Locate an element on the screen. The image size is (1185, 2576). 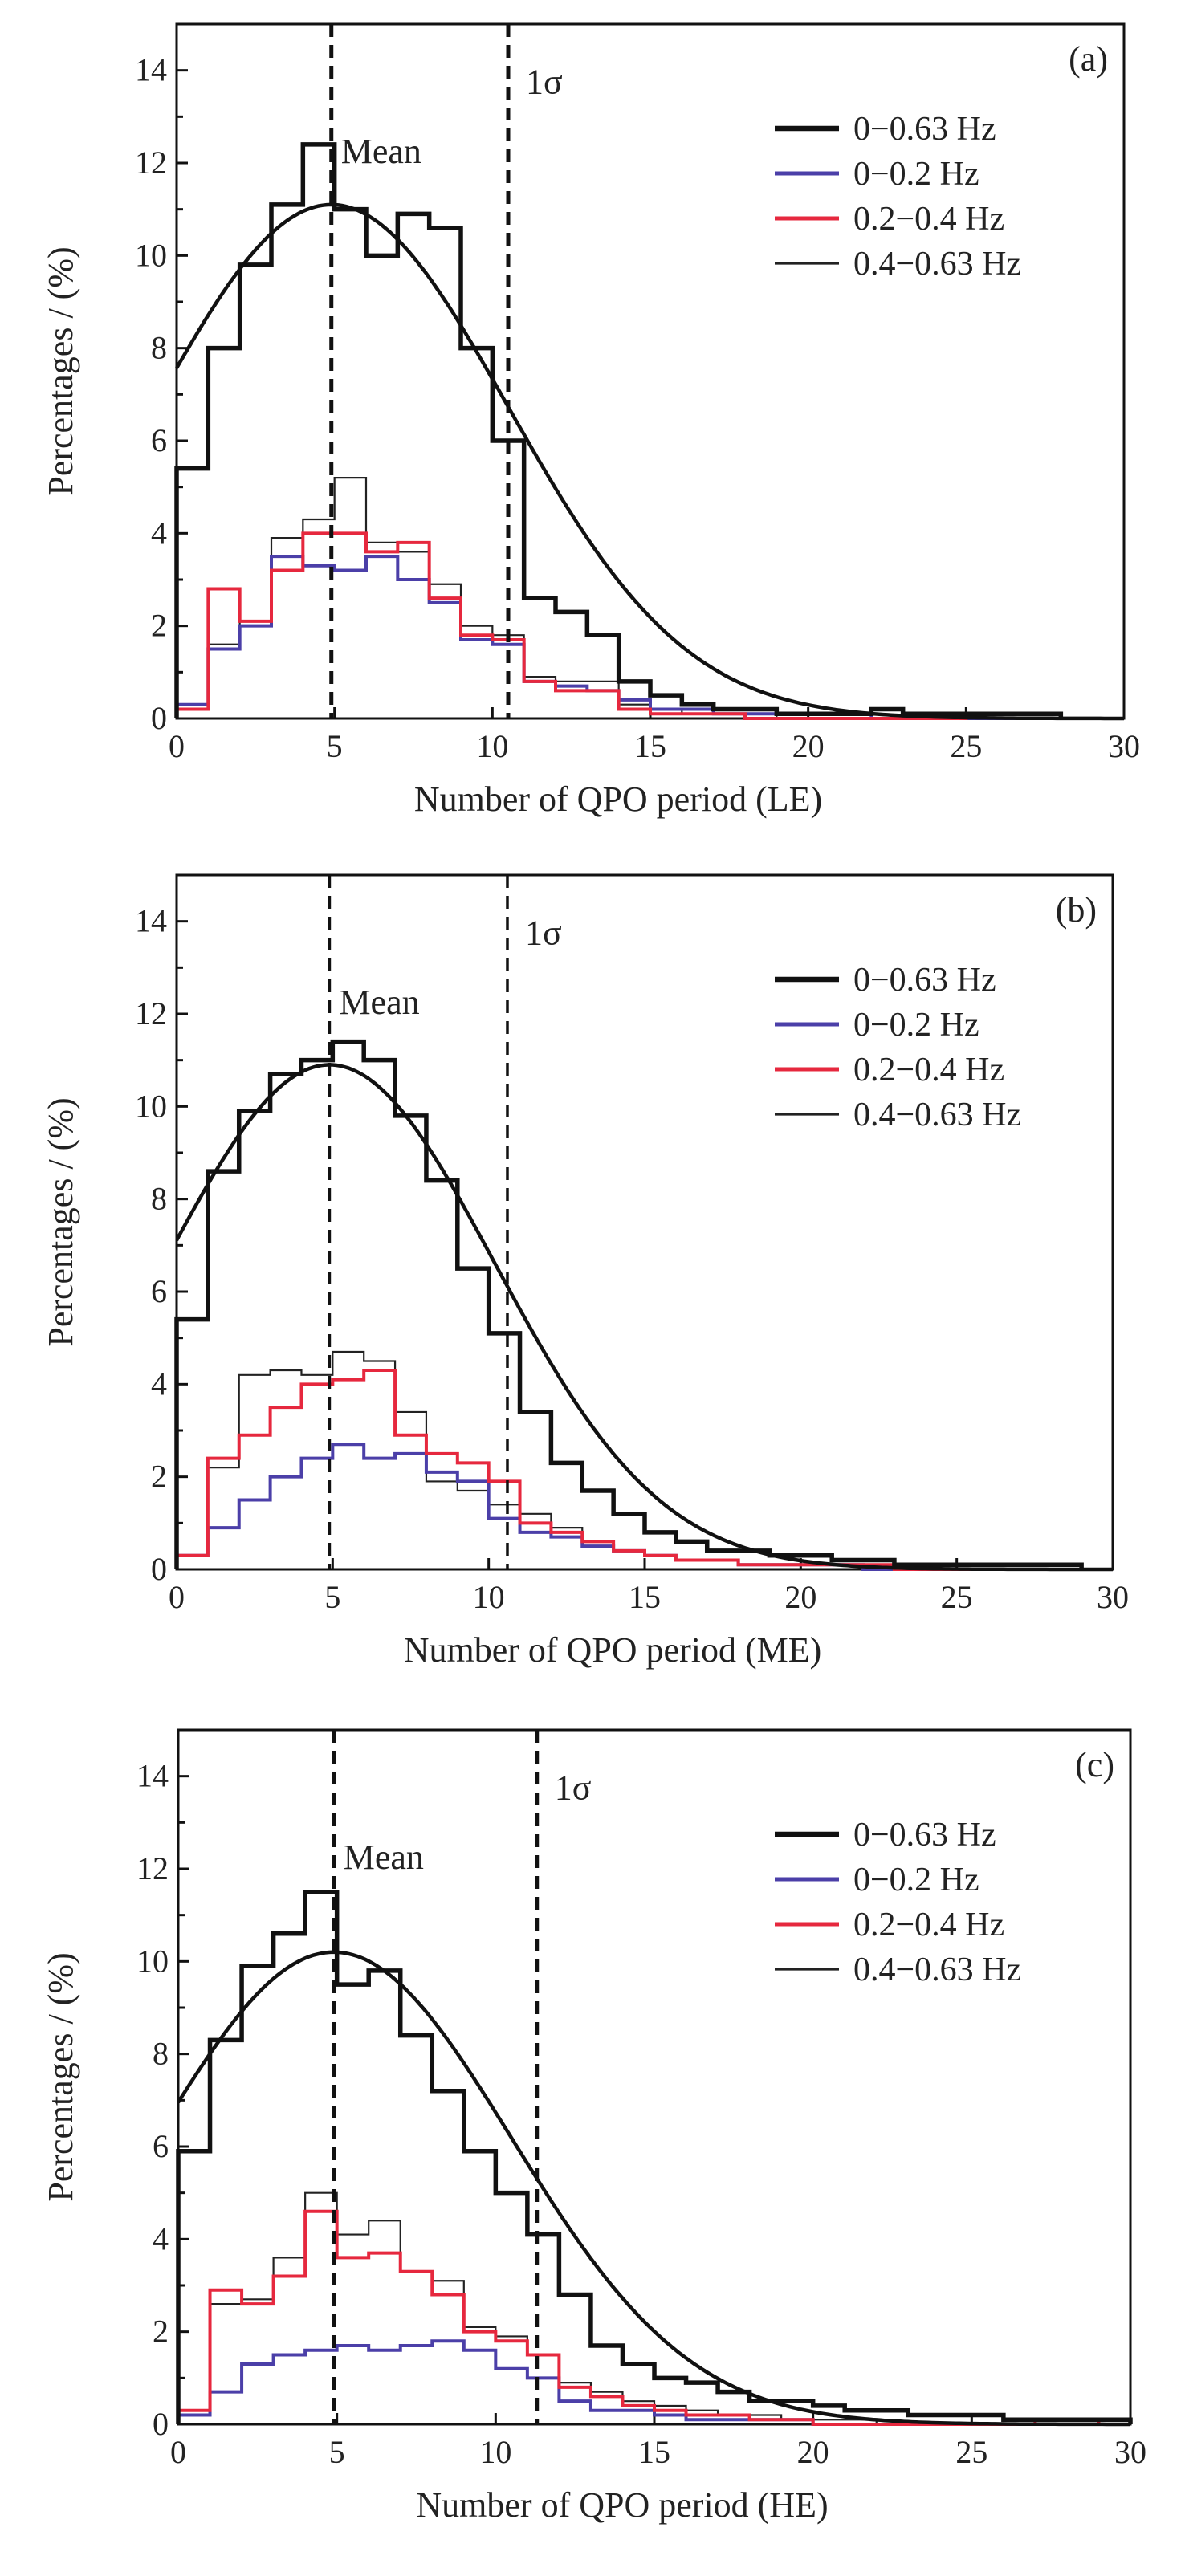
panel-label: (b) is located at coordinates (1076, 910).